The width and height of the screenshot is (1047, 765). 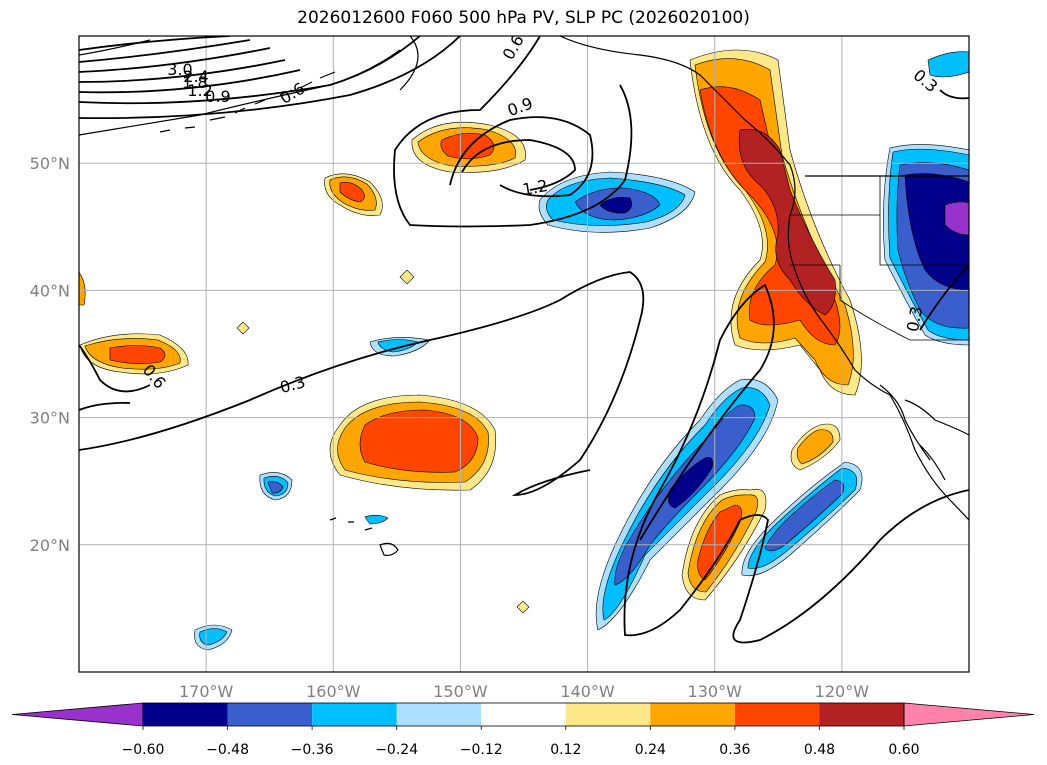 I want to click on y-tick-label: 30°N, so click(x=50, y=418).